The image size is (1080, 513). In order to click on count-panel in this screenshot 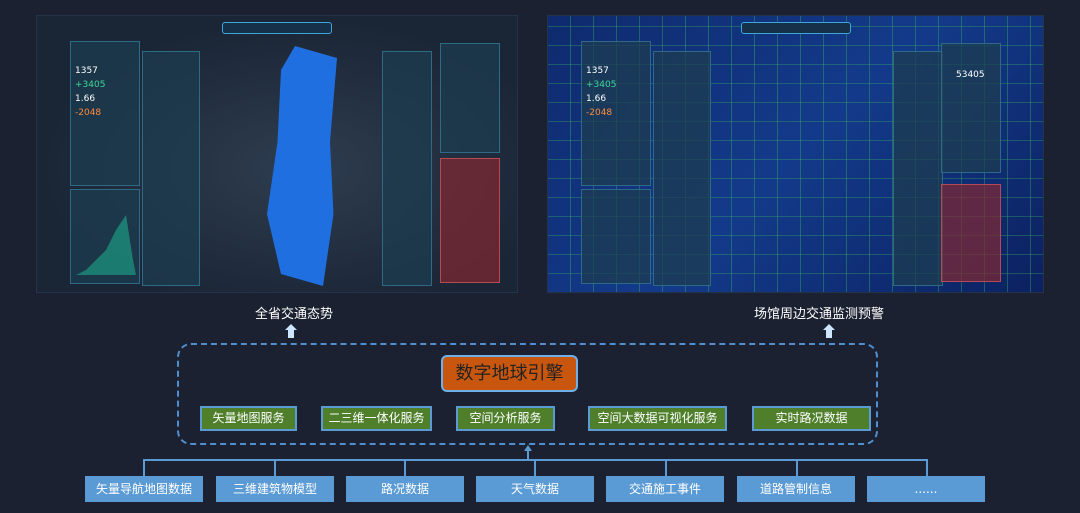, I will do `click(470, 98)`.